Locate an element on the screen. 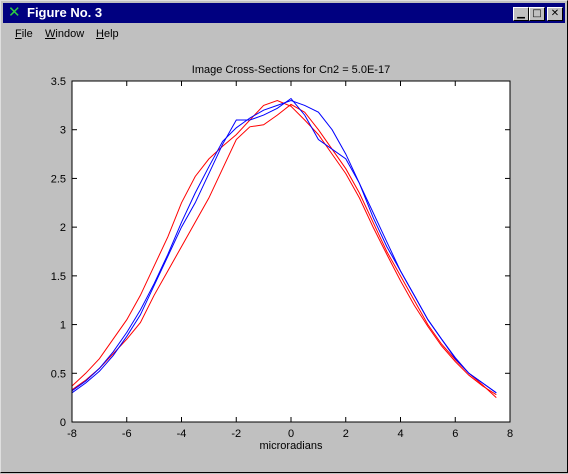 The height and width of the screenshot is (474, 568). minimize-button: ▁ is located at coordinates (521, 14).